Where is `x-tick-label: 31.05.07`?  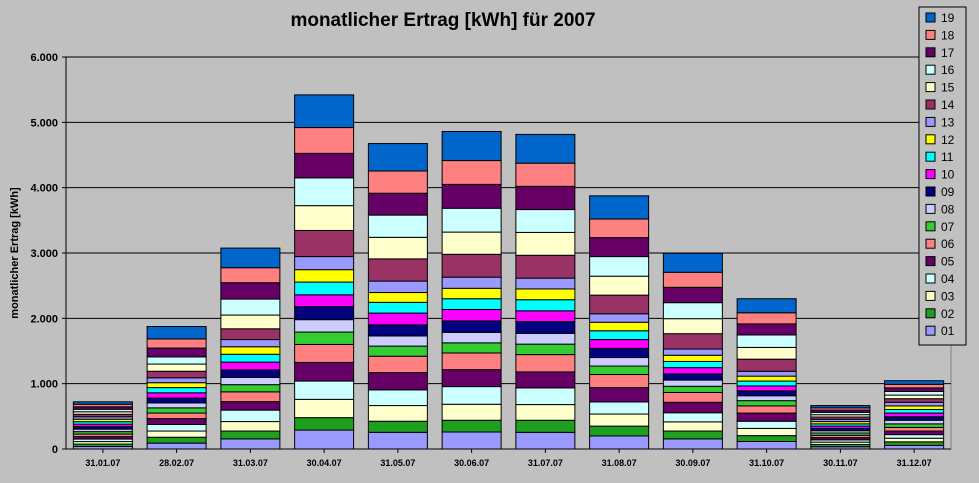 x-tick-label: 31.05.07 is located at coordinates (397, 463).